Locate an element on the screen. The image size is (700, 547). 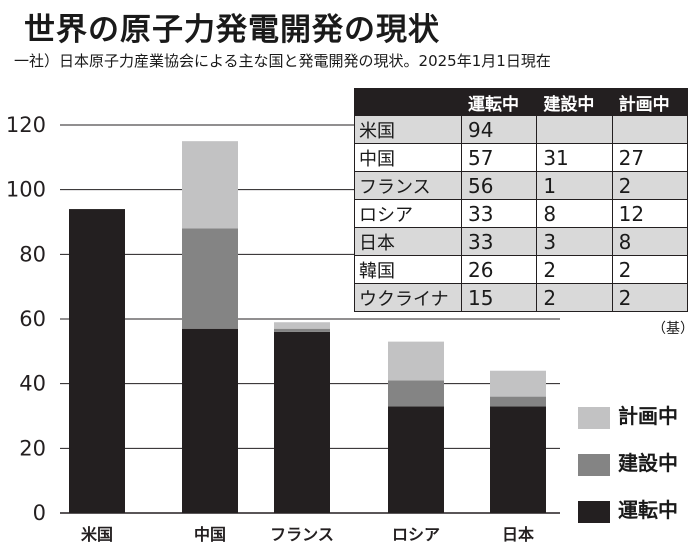
y-tick-label: 60 is located at coordinates (32, 319).